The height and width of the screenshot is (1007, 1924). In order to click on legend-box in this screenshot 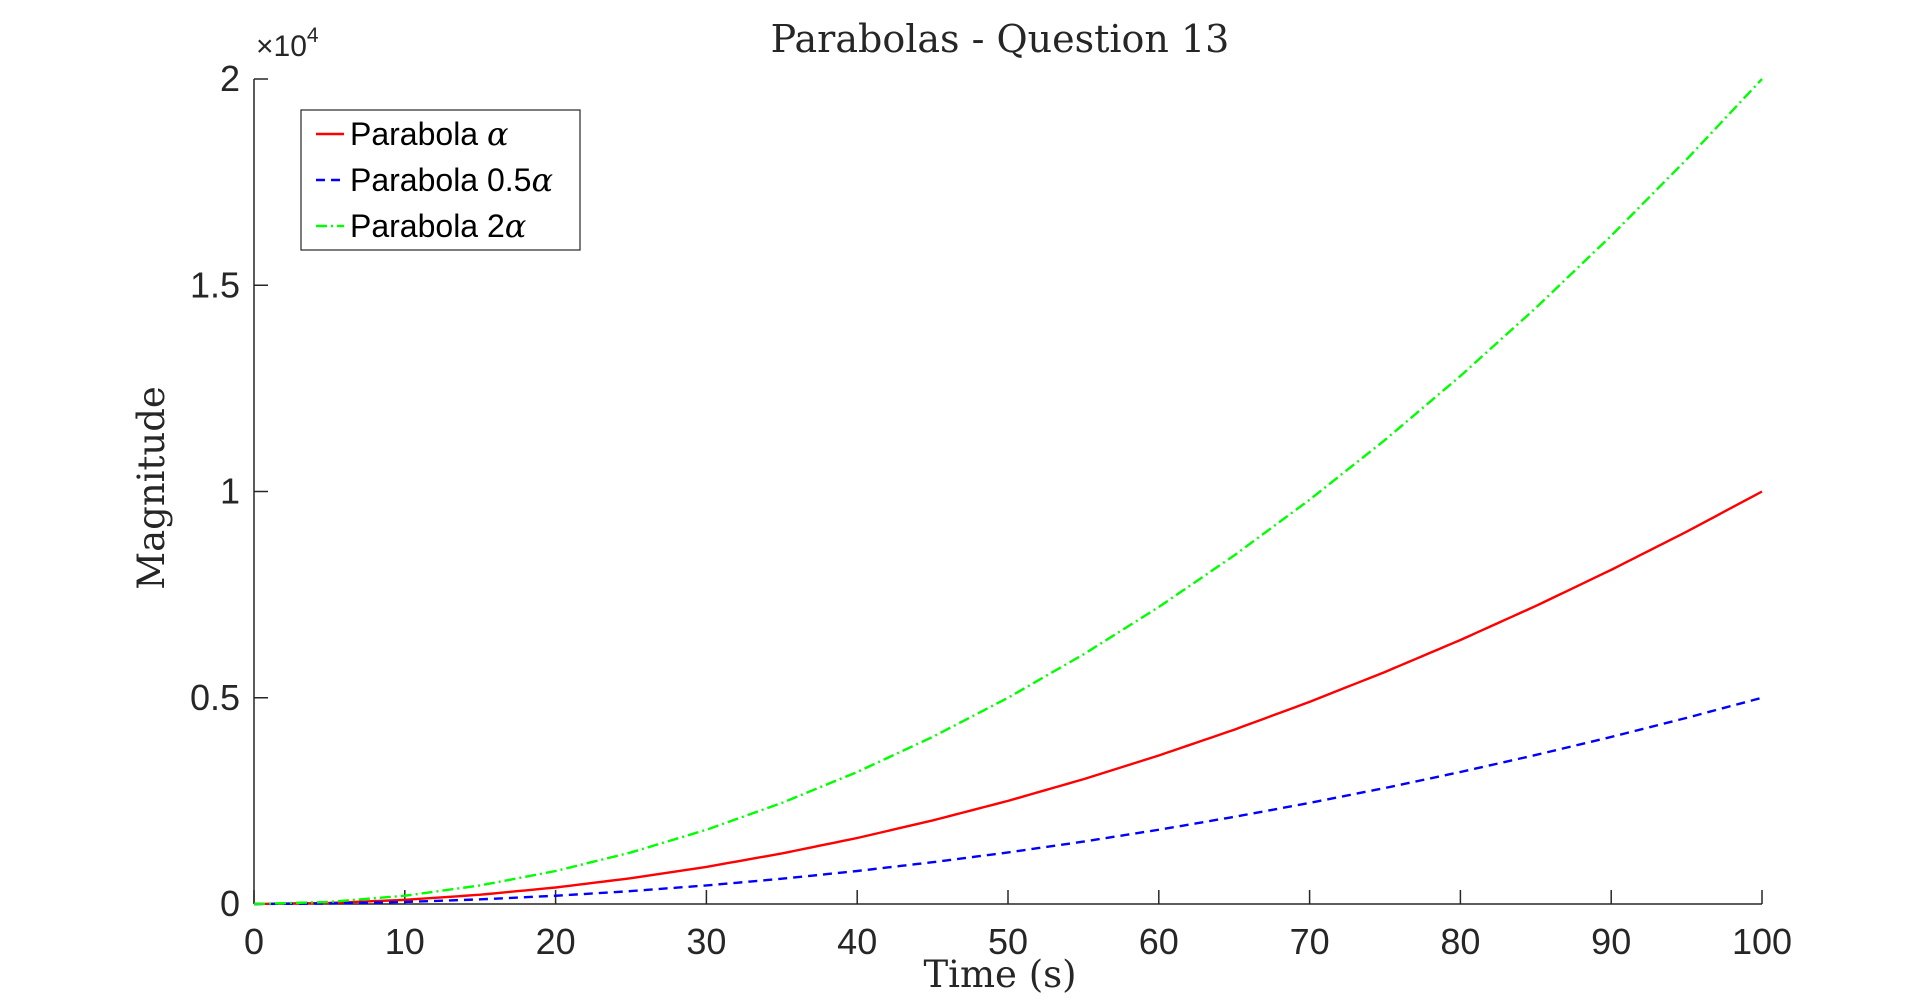, I will do `click(440, 180)`.